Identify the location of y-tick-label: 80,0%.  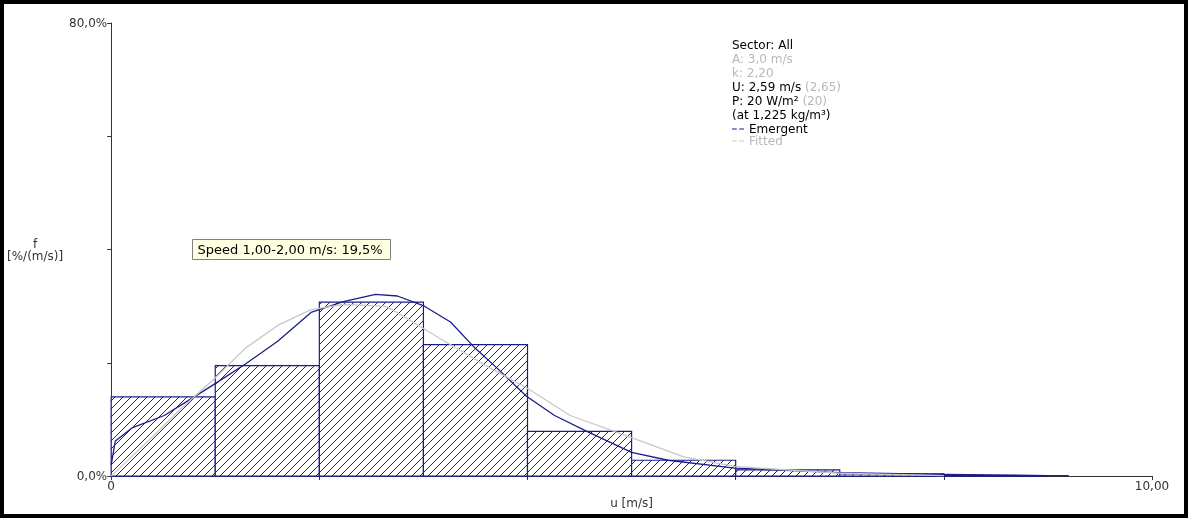
(88, 23).